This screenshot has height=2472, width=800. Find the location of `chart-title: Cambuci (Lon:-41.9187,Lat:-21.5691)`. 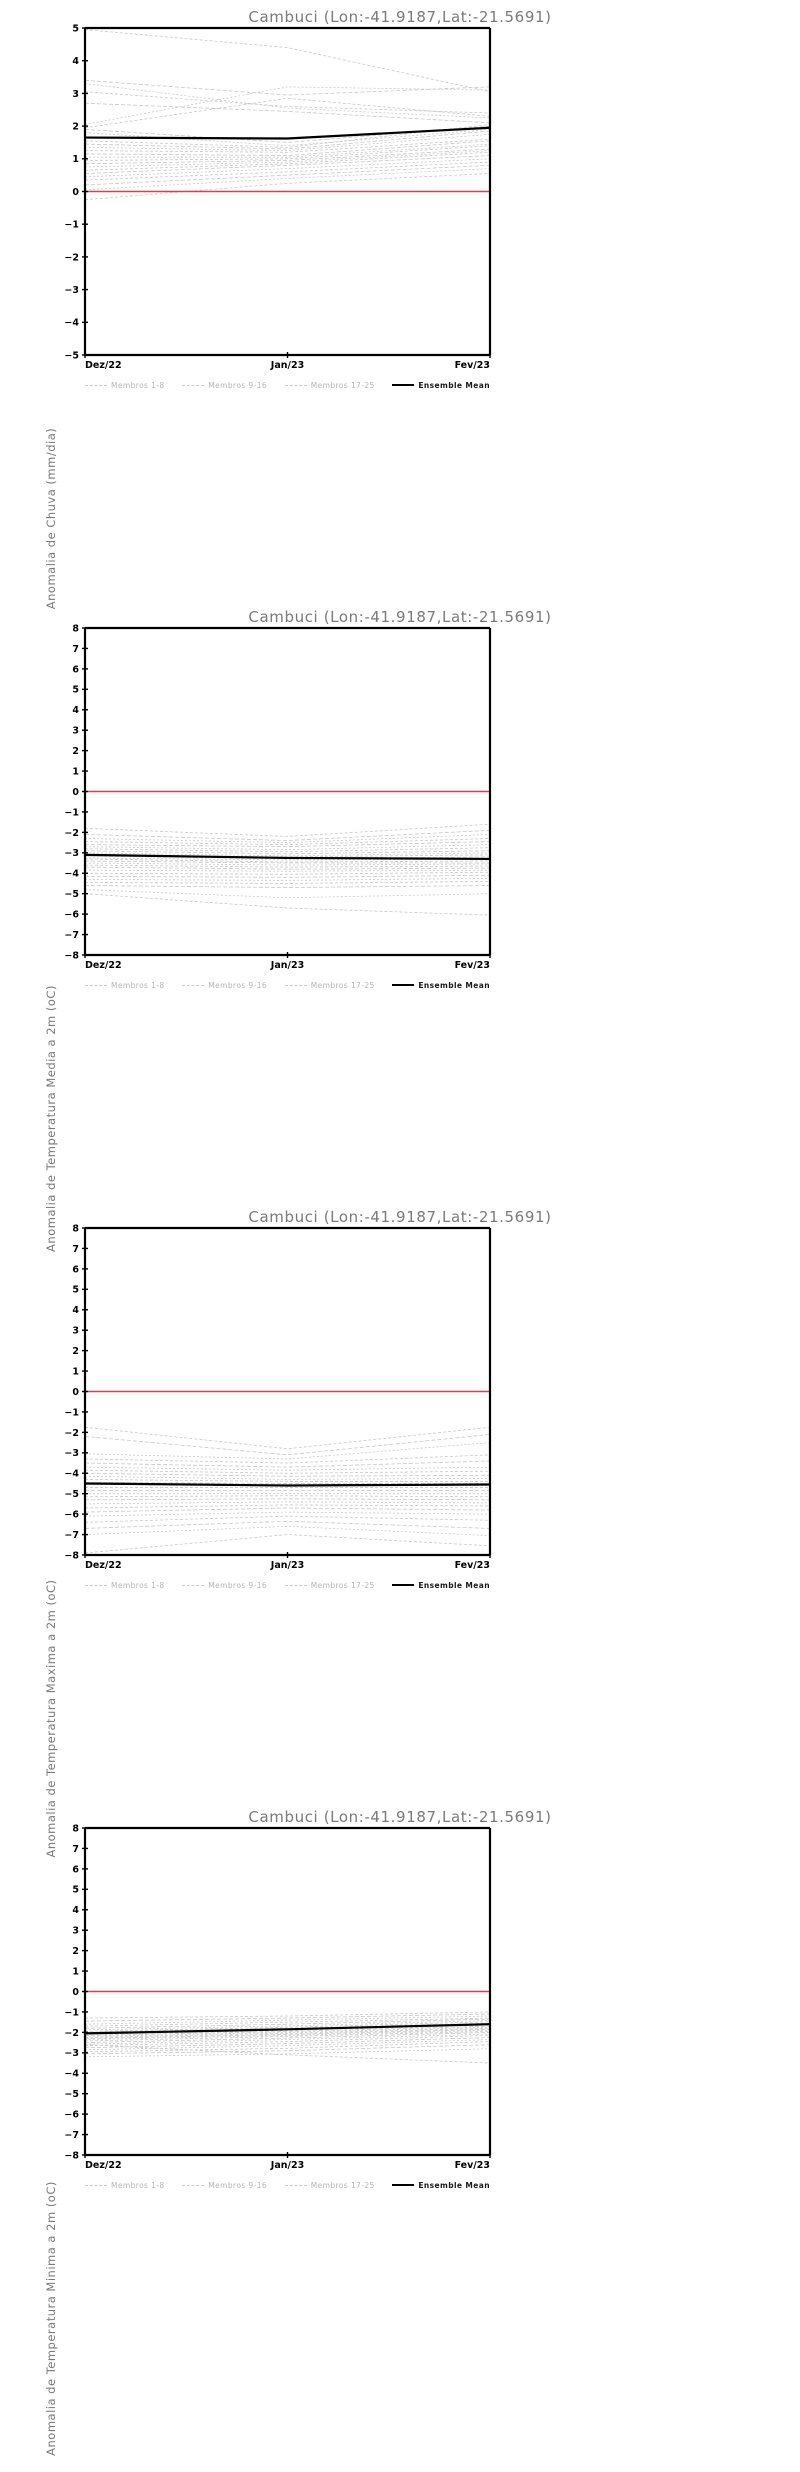

chart-title: Cambuci (Lon:-41.9187,Lat:-21.5691) is located at coordinates (400, 17).